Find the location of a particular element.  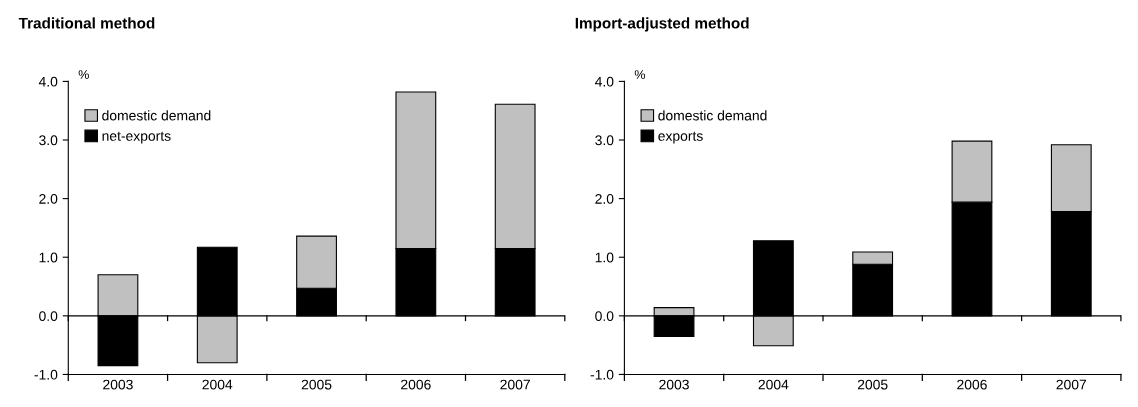

chart-title: Import-adjusted method is located at coordinates (662, 24).